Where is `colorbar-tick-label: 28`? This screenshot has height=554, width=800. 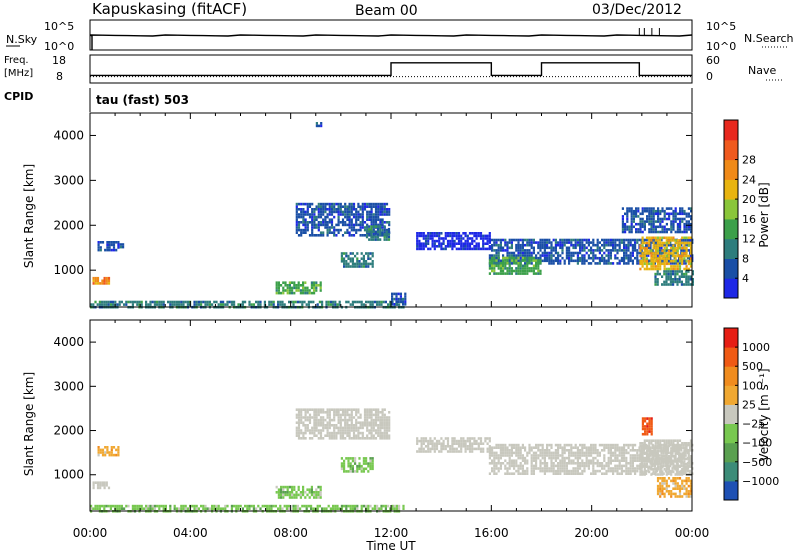
colorbar-tick-label: 28 is located at coordinates (749, 160).